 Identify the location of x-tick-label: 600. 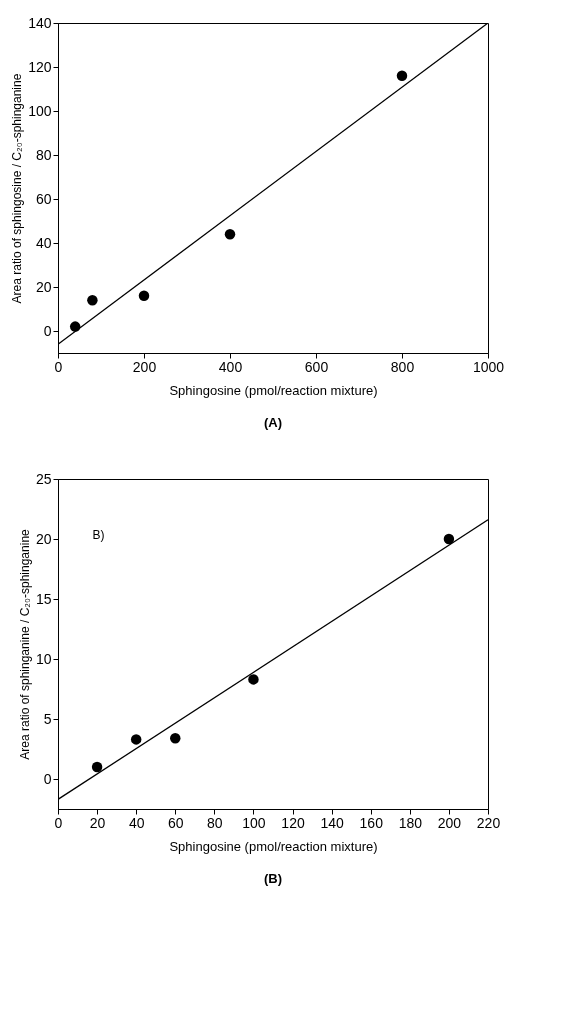
(316, 366).